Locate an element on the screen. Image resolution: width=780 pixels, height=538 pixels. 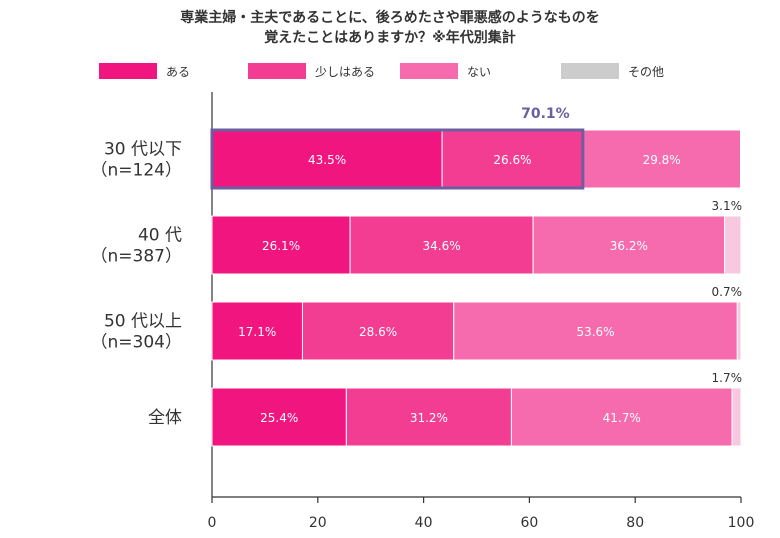
bar-value-label: 43.5% is located at coordinates (327, 160).